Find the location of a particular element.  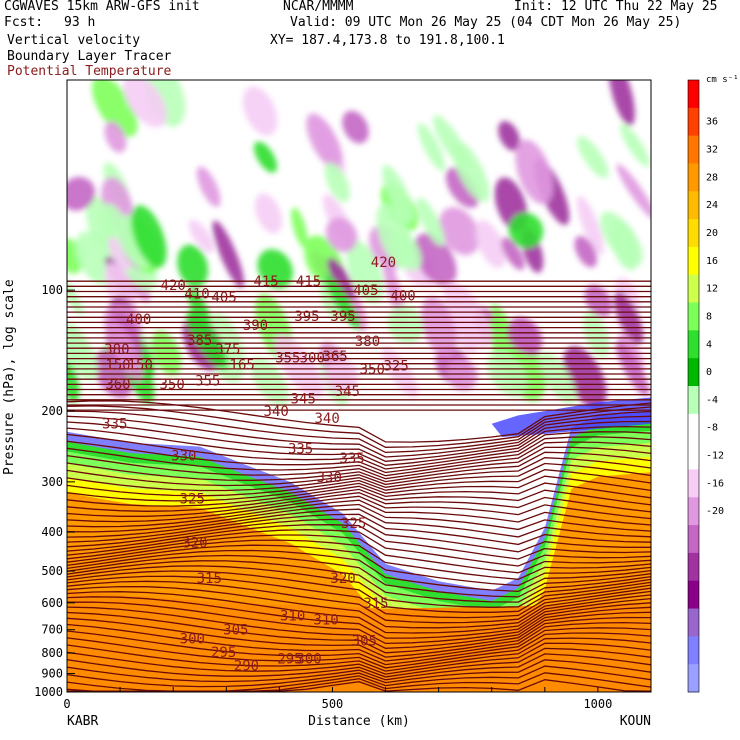

y-tick-label: 900 is located at coordinates (52, 674).